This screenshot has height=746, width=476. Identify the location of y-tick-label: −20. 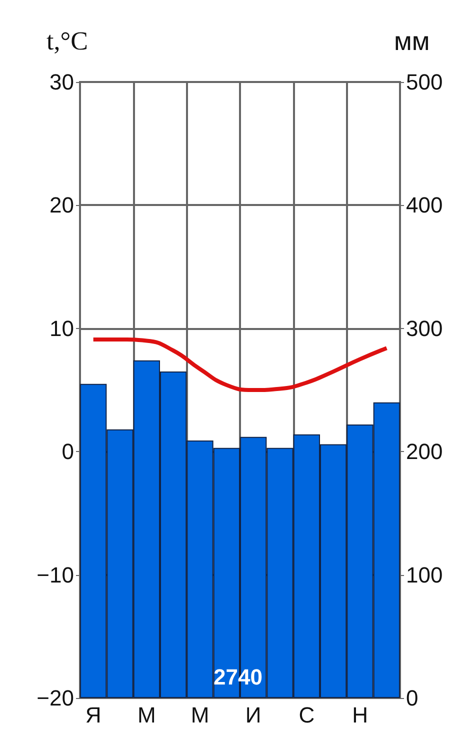
(55, 698).